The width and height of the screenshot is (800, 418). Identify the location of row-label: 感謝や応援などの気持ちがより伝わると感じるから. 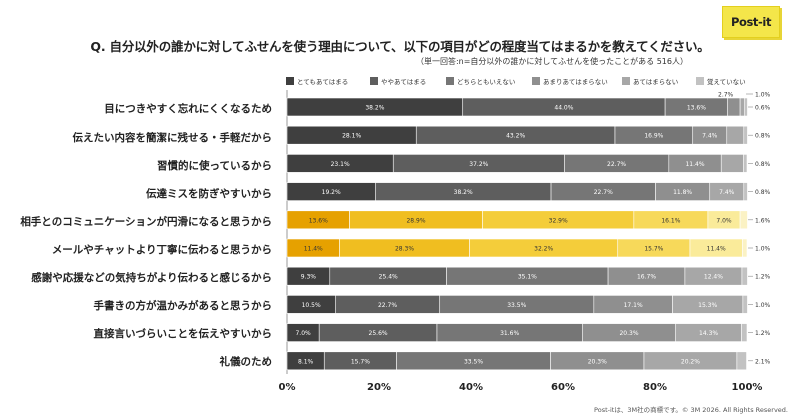
(151, 278).